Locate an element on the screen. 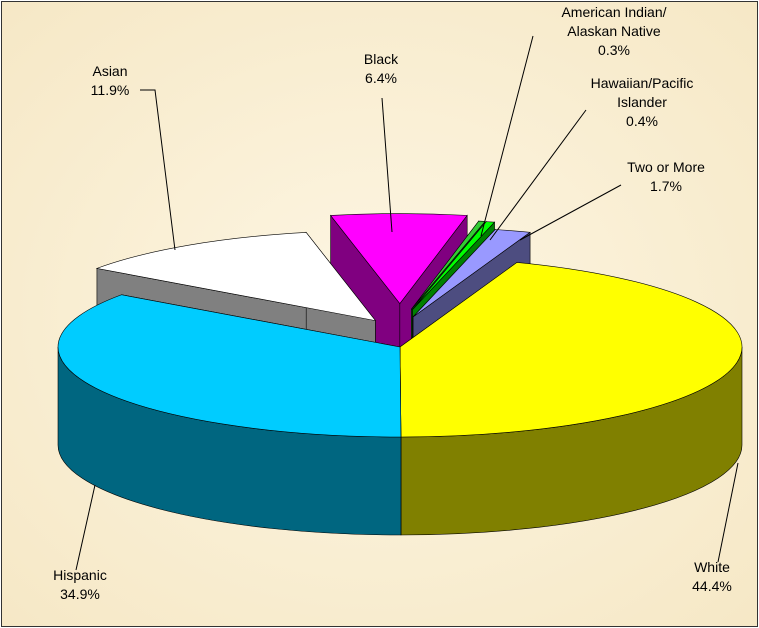 The image size is (759, 628). category-label: White is located at coordinates (712, 567).